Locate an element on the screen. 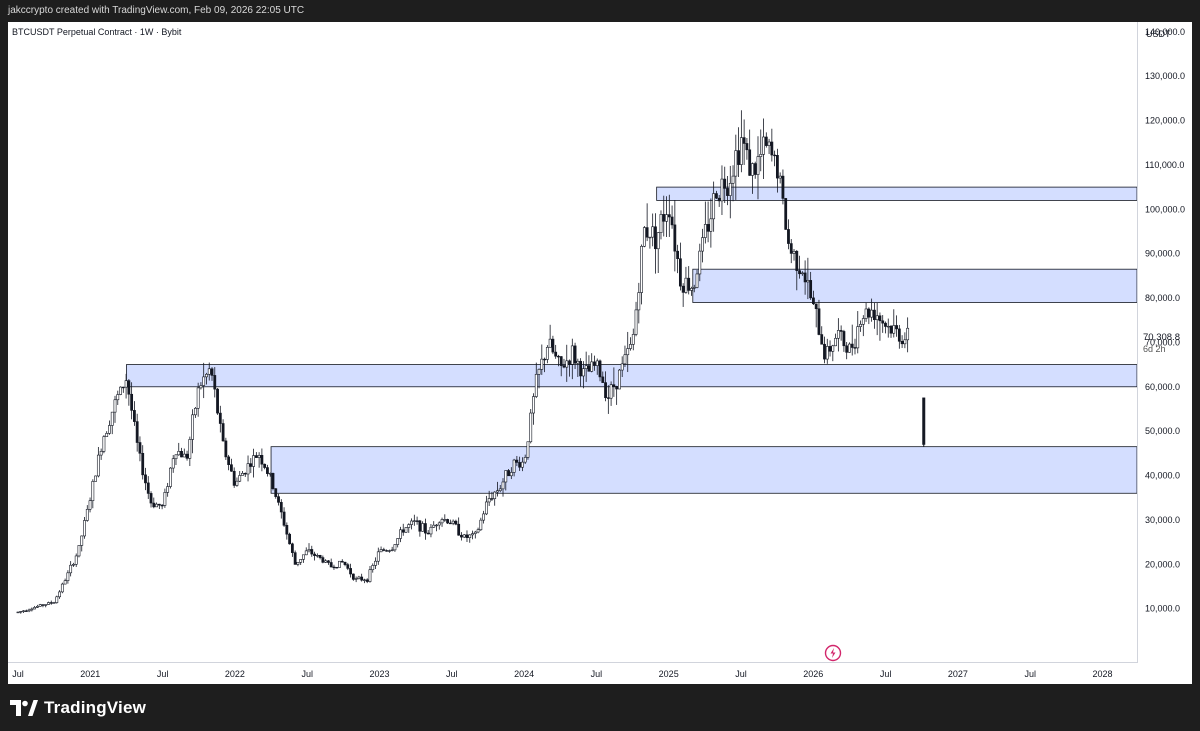 This screenshot has width=1200, height=731. price-tick-label: 140,000.0 is located at coordinates (1165, 32).